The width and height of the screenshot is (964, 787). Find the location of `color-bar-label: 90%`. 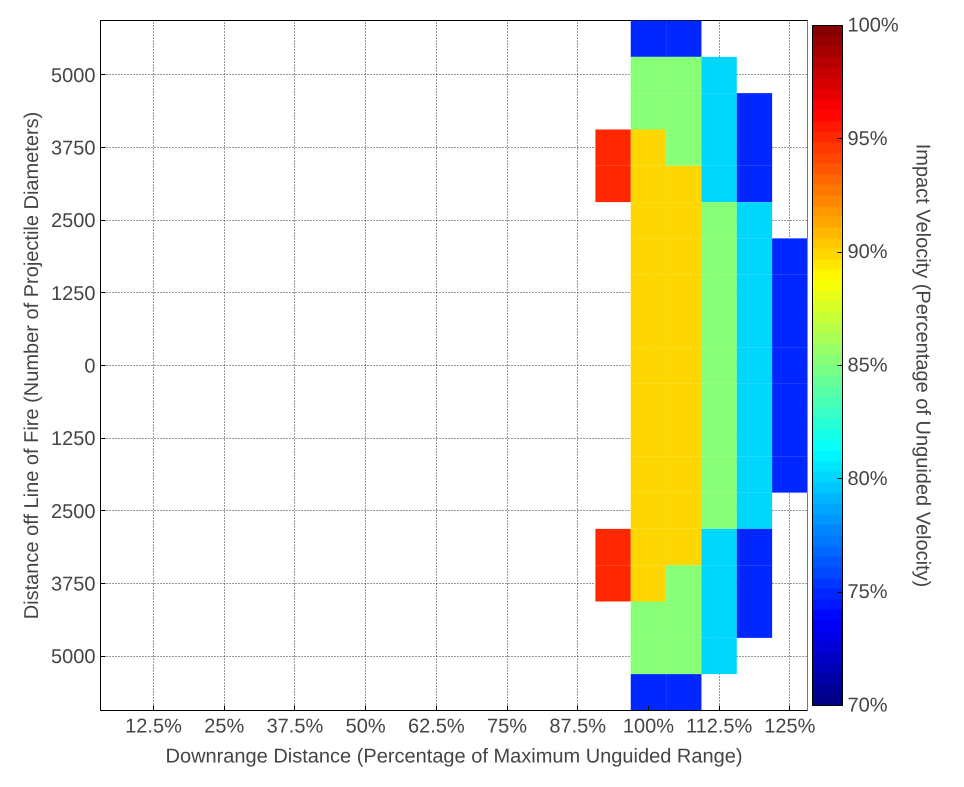

color-bar-label: 90% is located at coordinates (868, 252).